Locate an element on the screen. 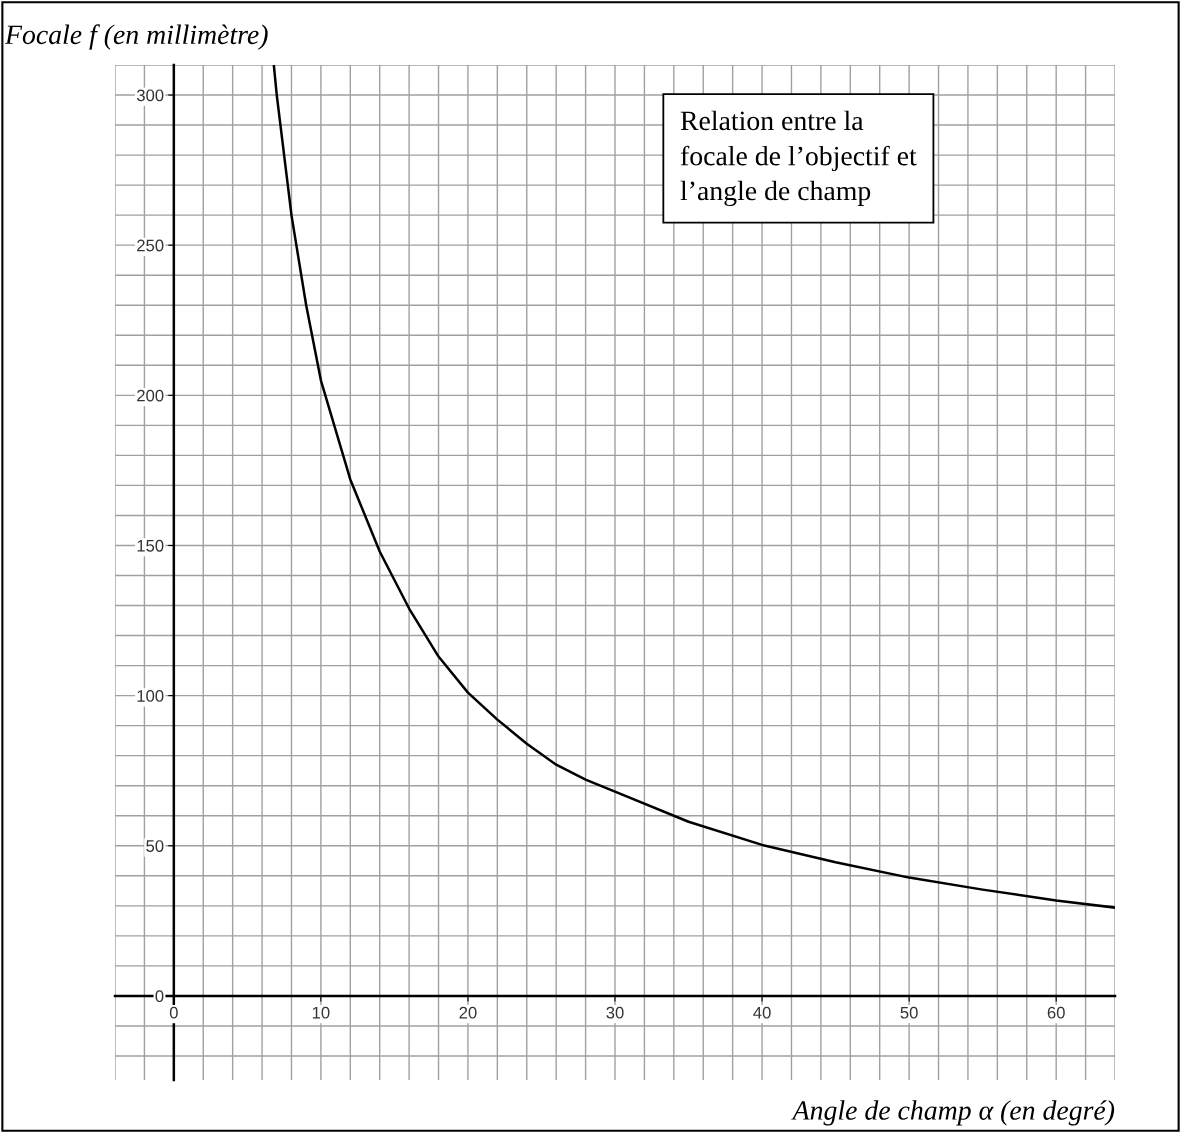 The width and height of the screenshot is (1181, 1133). x-tick-label: 60 is located at coordinates (1056, 1012).